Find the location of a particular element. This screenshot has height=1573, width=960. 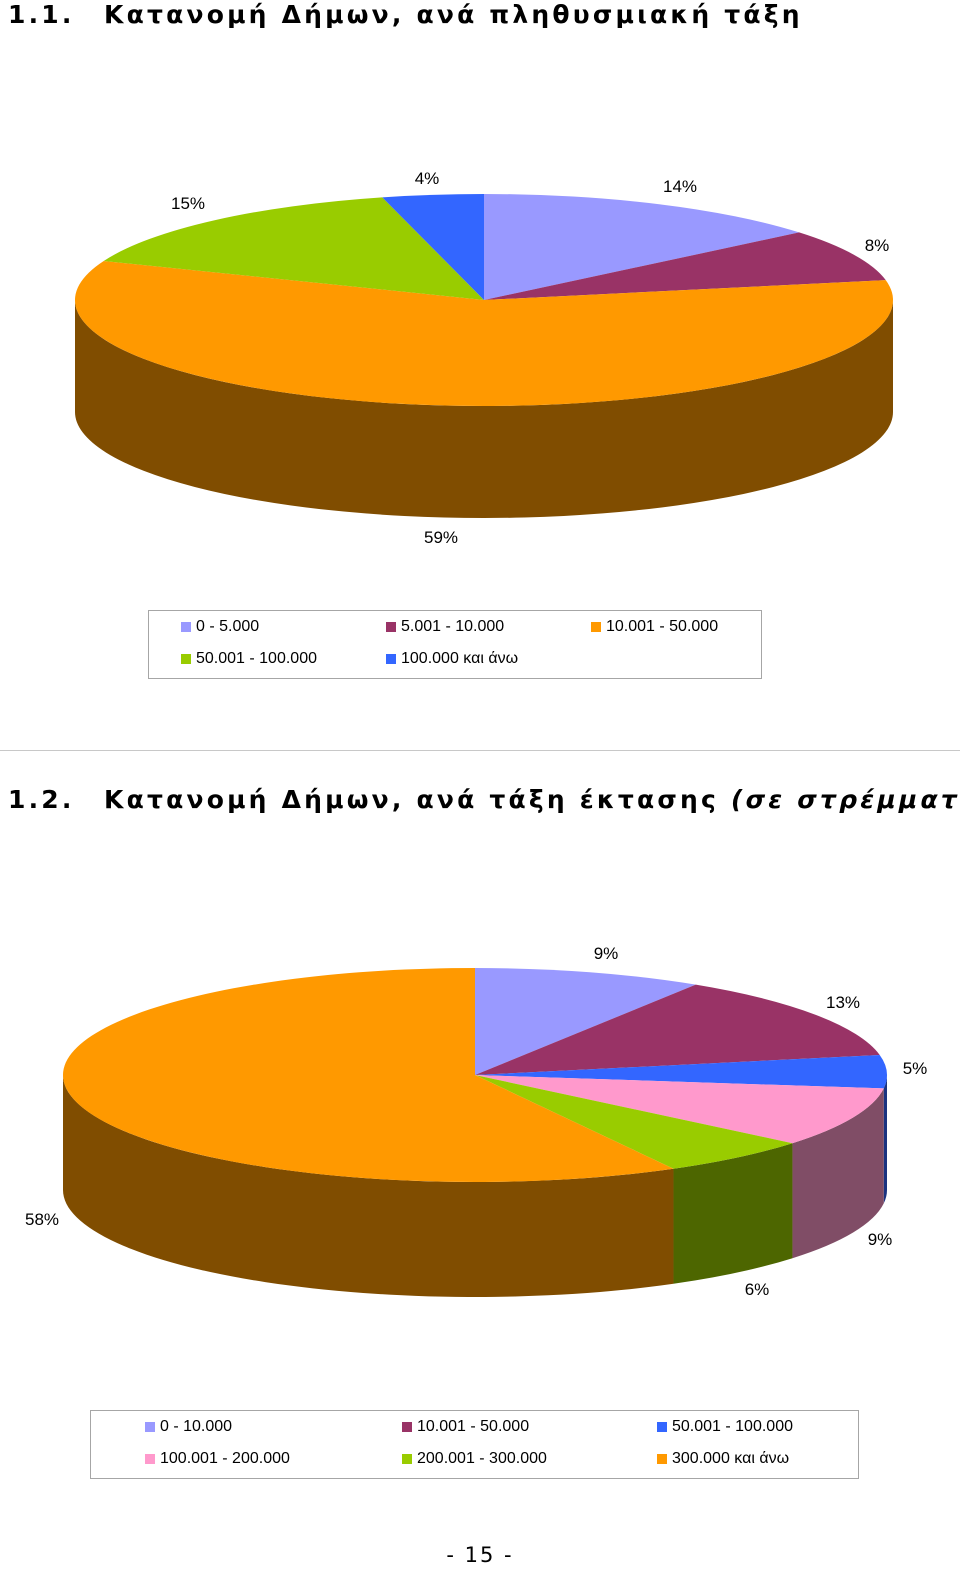

legend-label: 100.000 και άνω is located at coordinates (460, 658).